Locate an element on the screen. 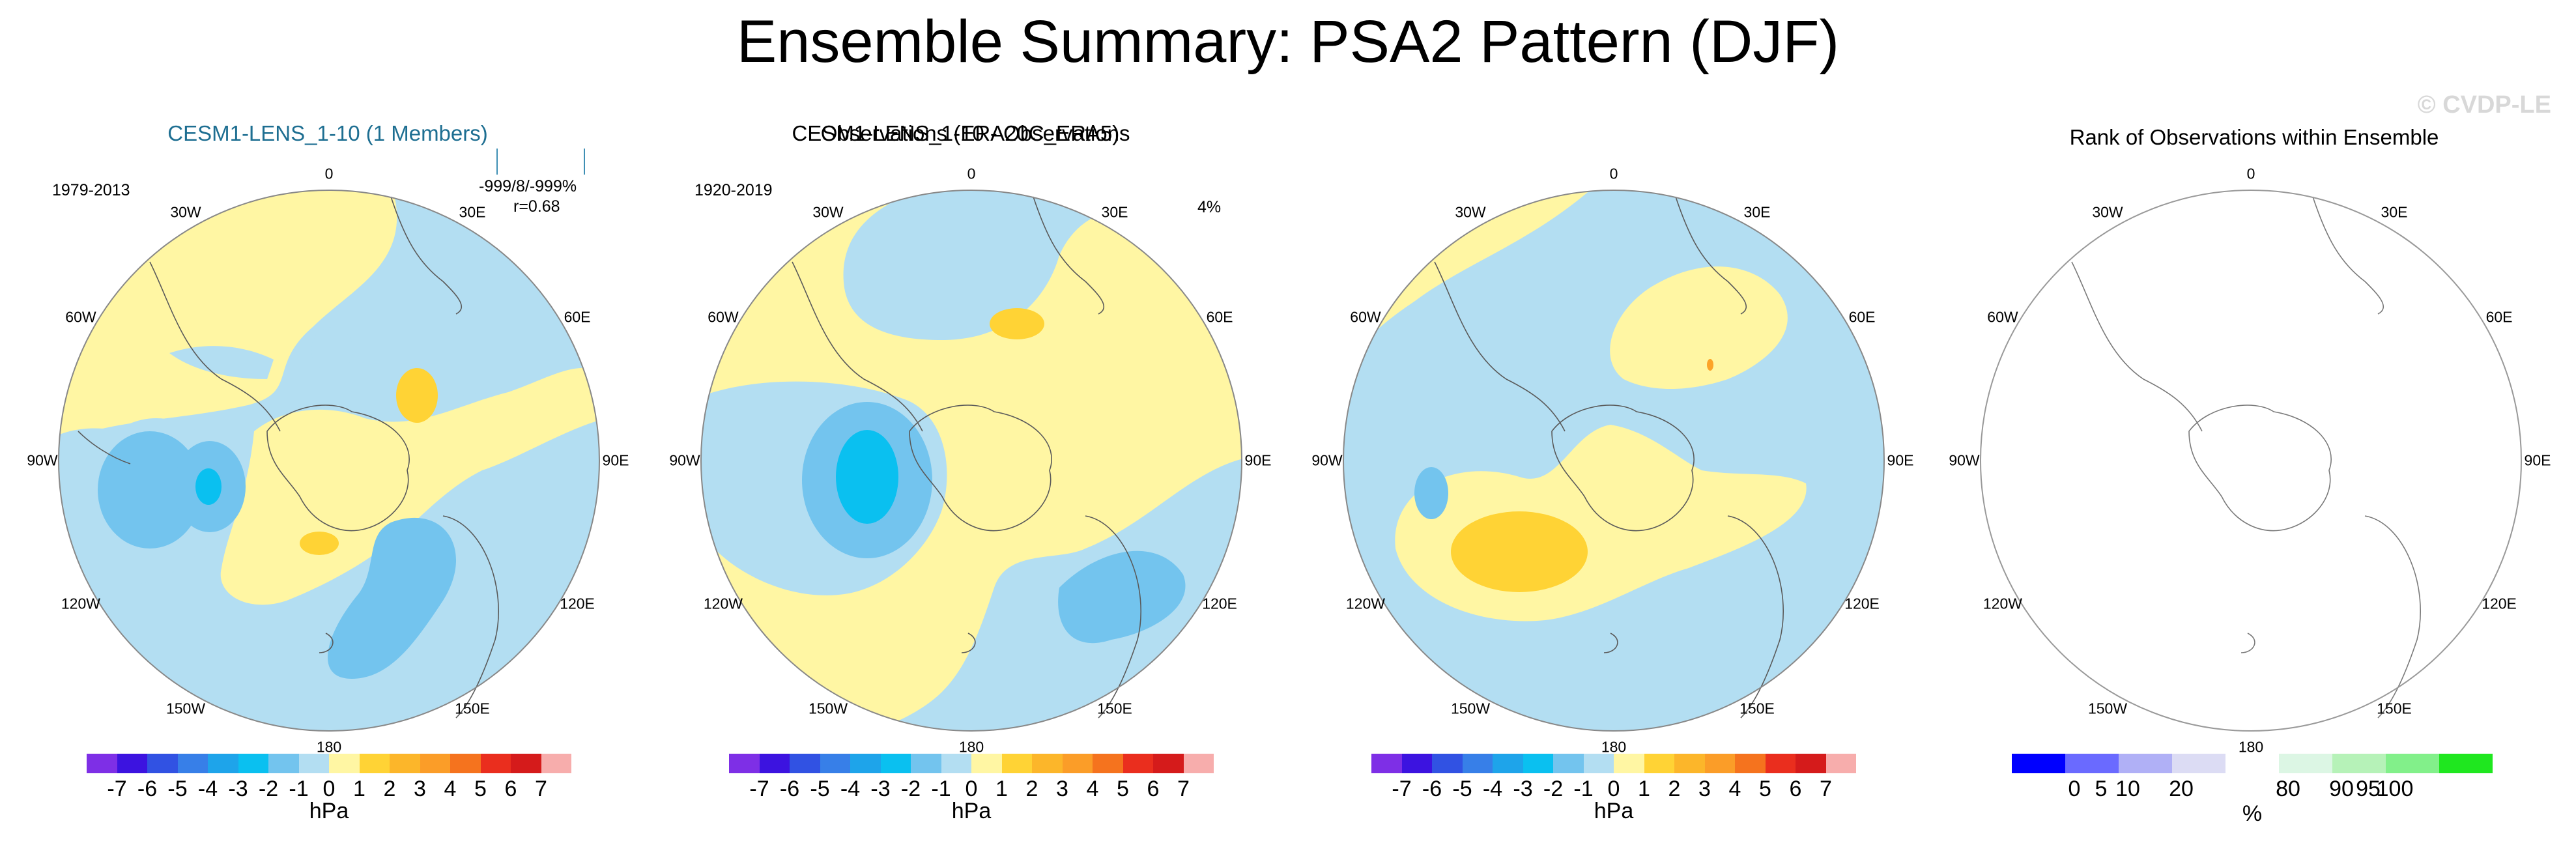 The height and width of the screenshot is (841, 2576). figure-title: Ensemble Summary: PSA2 Pattern (DJF) is located at coordinates (1288, 42).